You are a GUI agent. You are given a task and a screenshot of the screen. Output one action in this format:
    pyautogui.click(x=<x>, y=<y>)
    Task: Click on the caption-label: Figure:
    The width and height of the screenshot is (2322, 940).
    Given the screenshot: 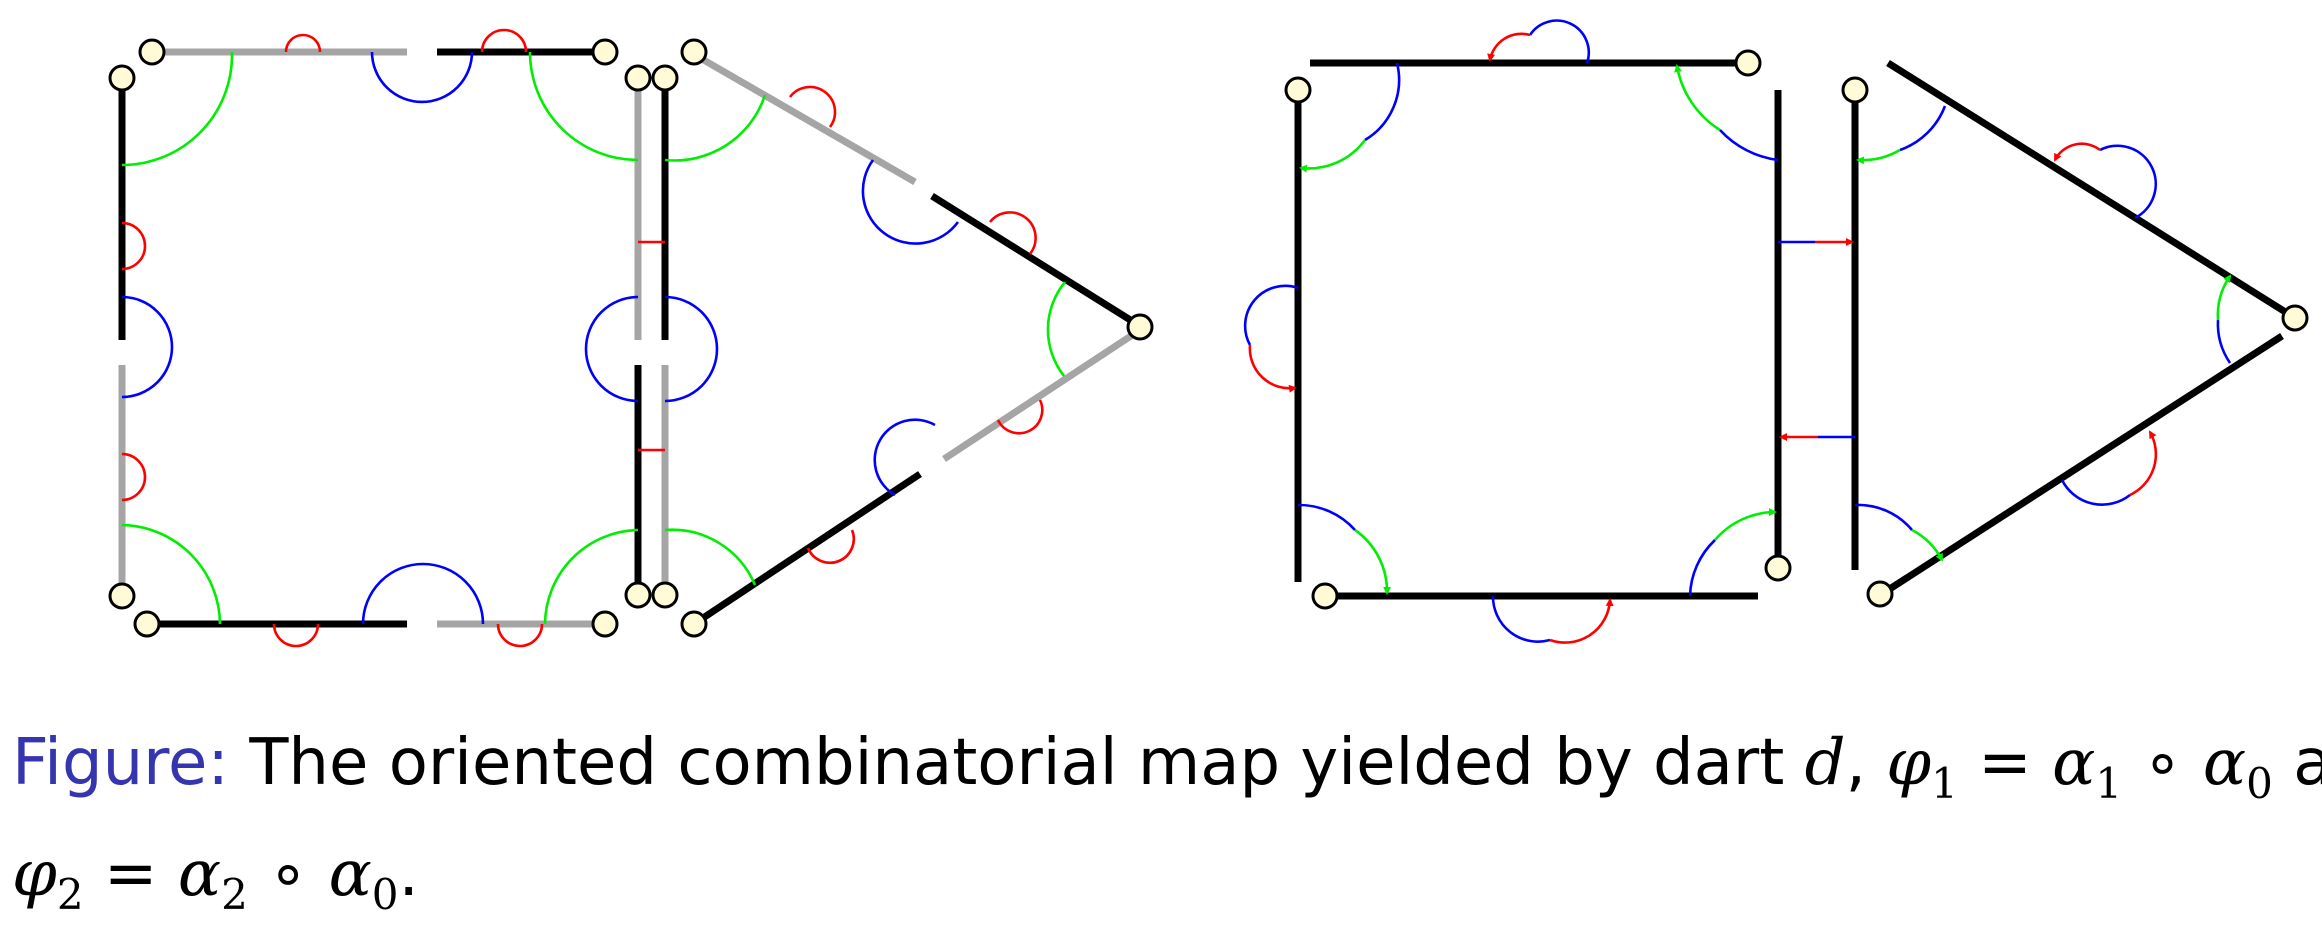 What is the action you would take?
    pyautogui.click(x=120, y=763)
    